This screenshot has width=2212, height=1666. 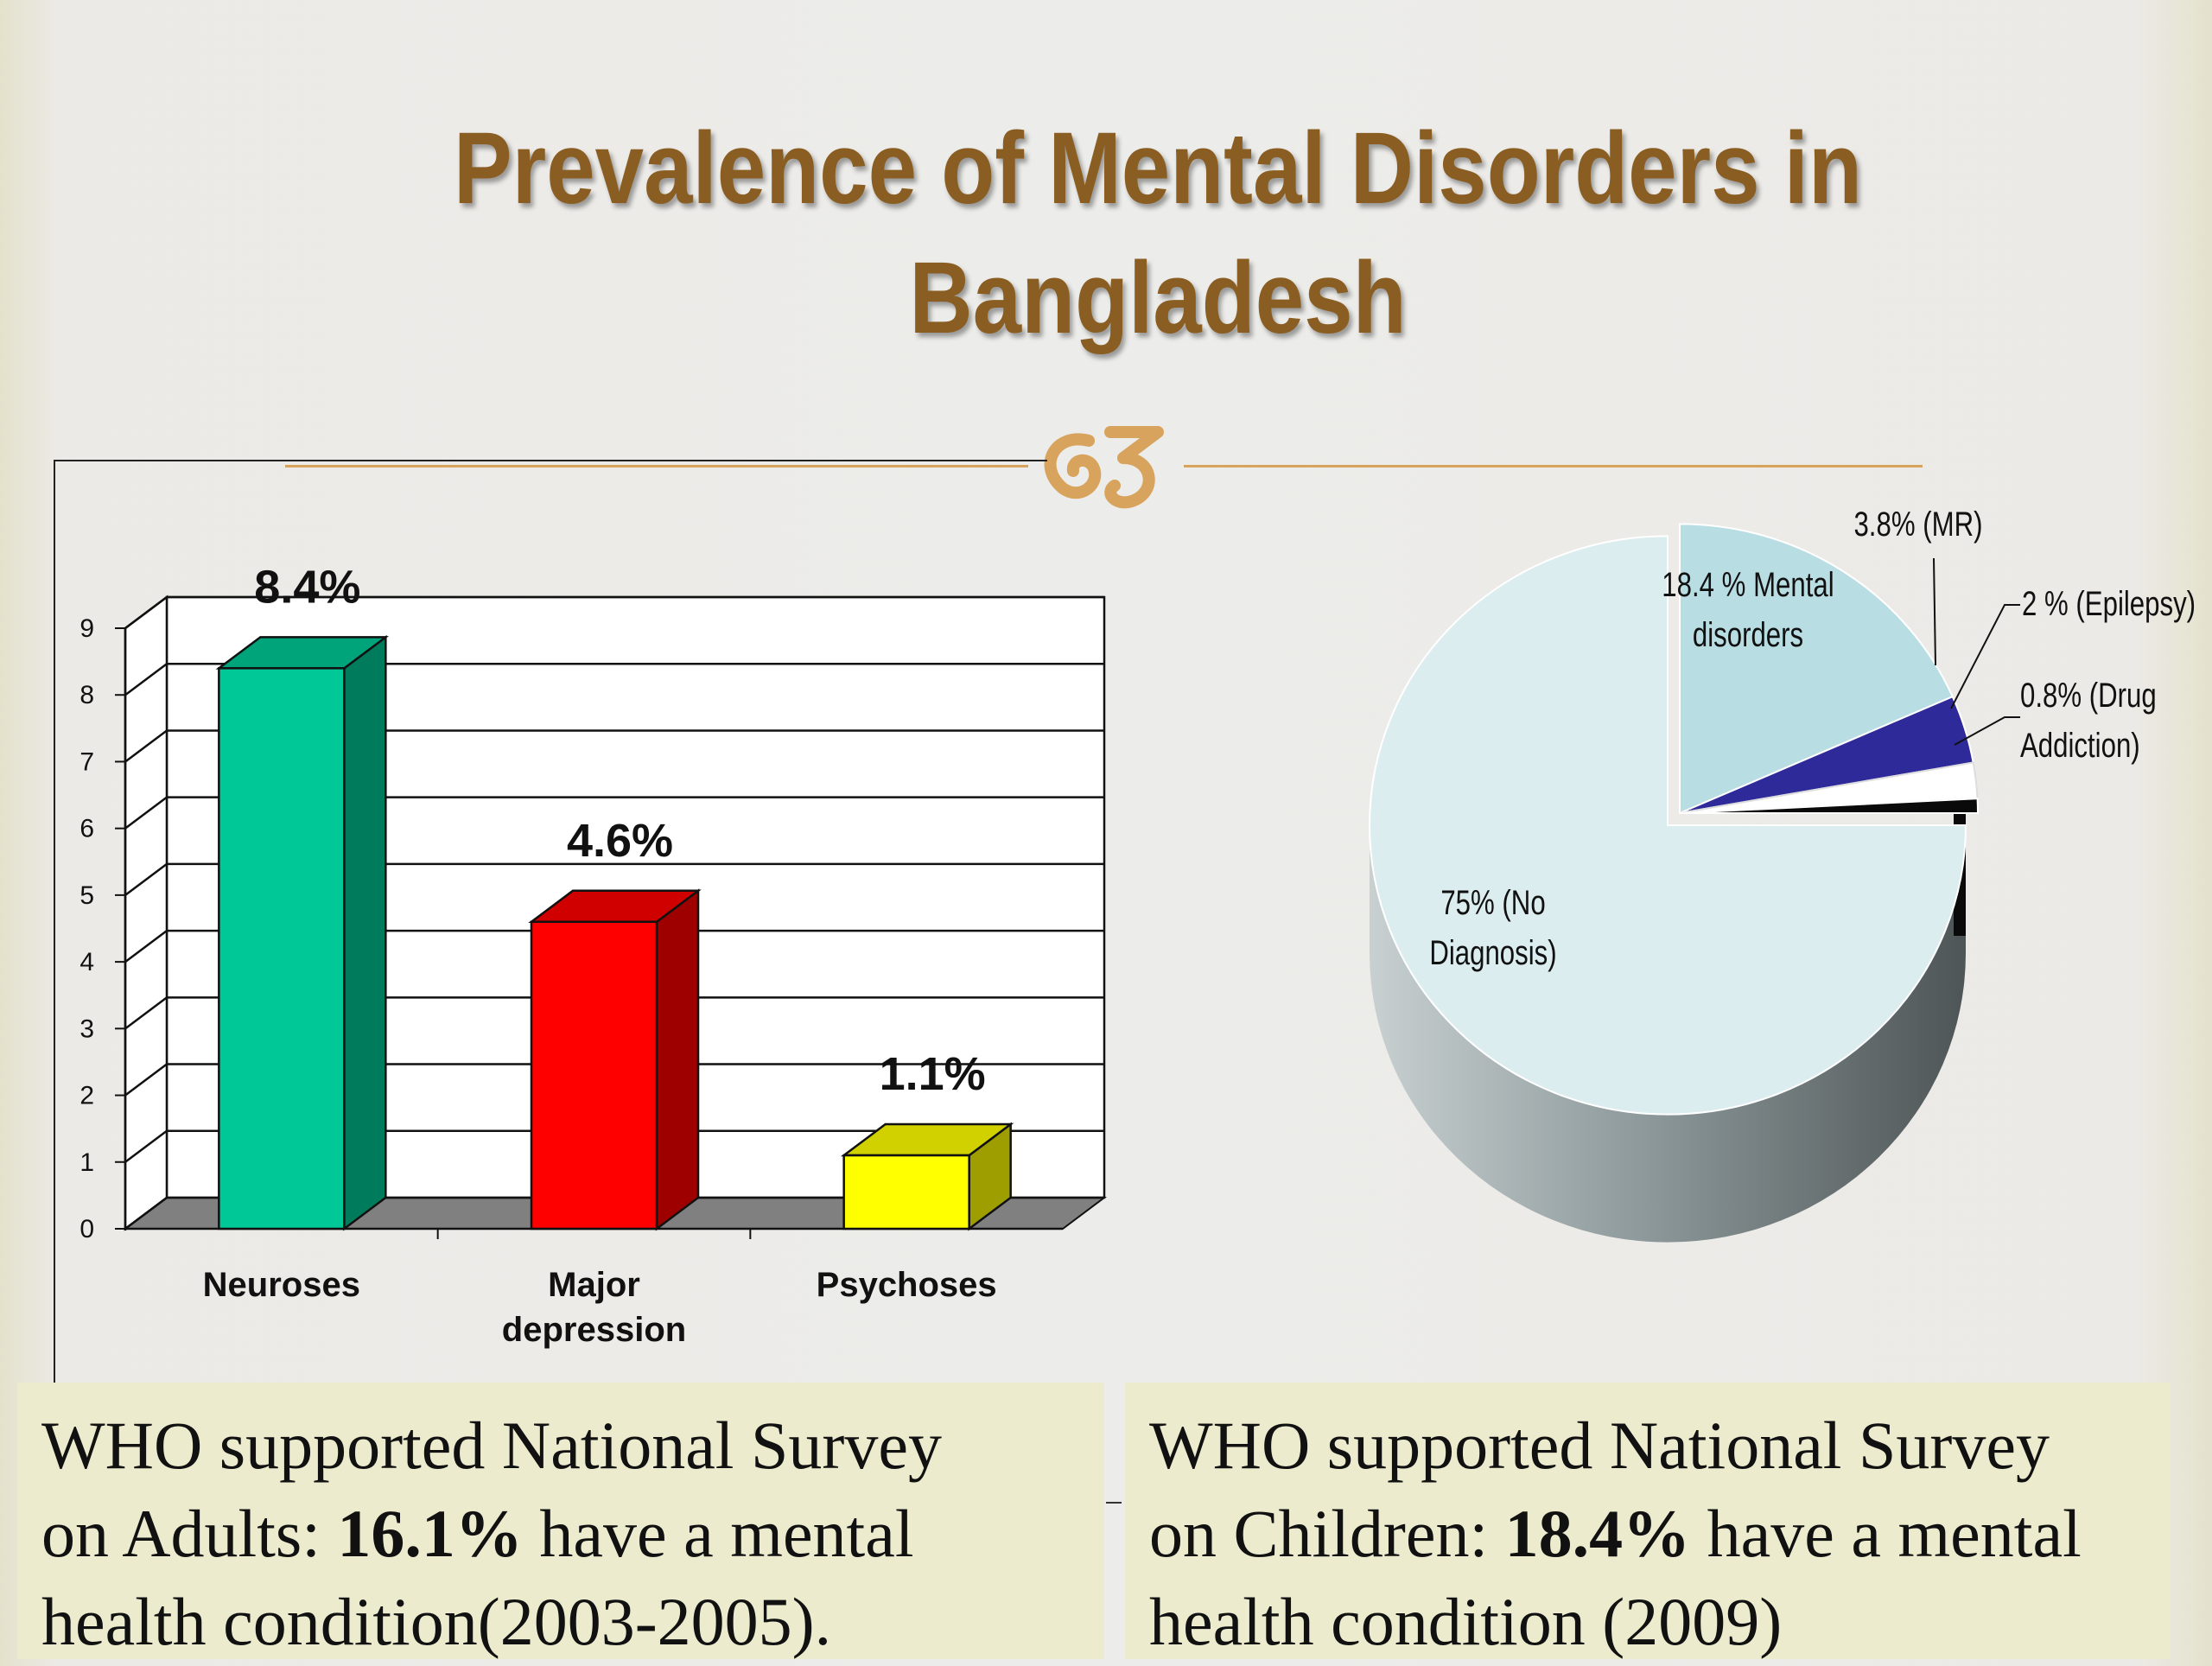 I want to click on y-tick-label: 1, so click(x=86, y=1163).